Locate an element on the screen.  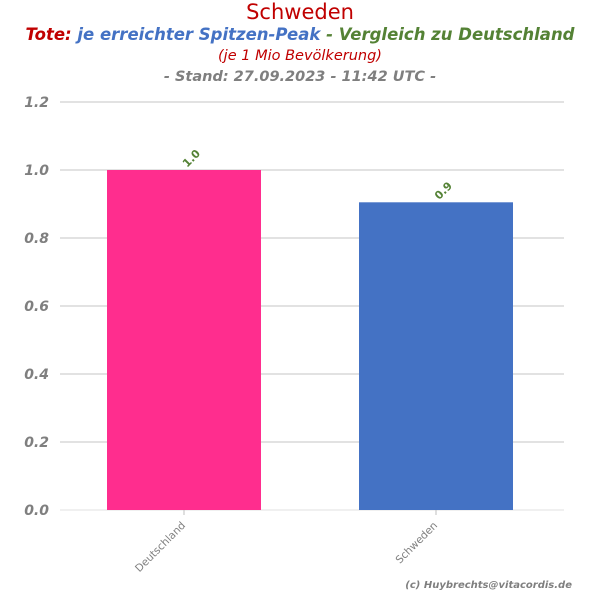
y-tick-label: 0.0 is located at coordinates (36, 511).